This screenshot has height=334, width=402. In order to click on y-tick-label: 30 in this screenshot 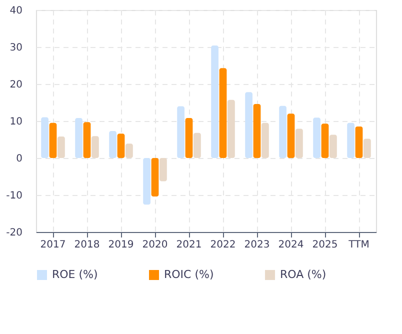, I will do `click(16, 48)`.